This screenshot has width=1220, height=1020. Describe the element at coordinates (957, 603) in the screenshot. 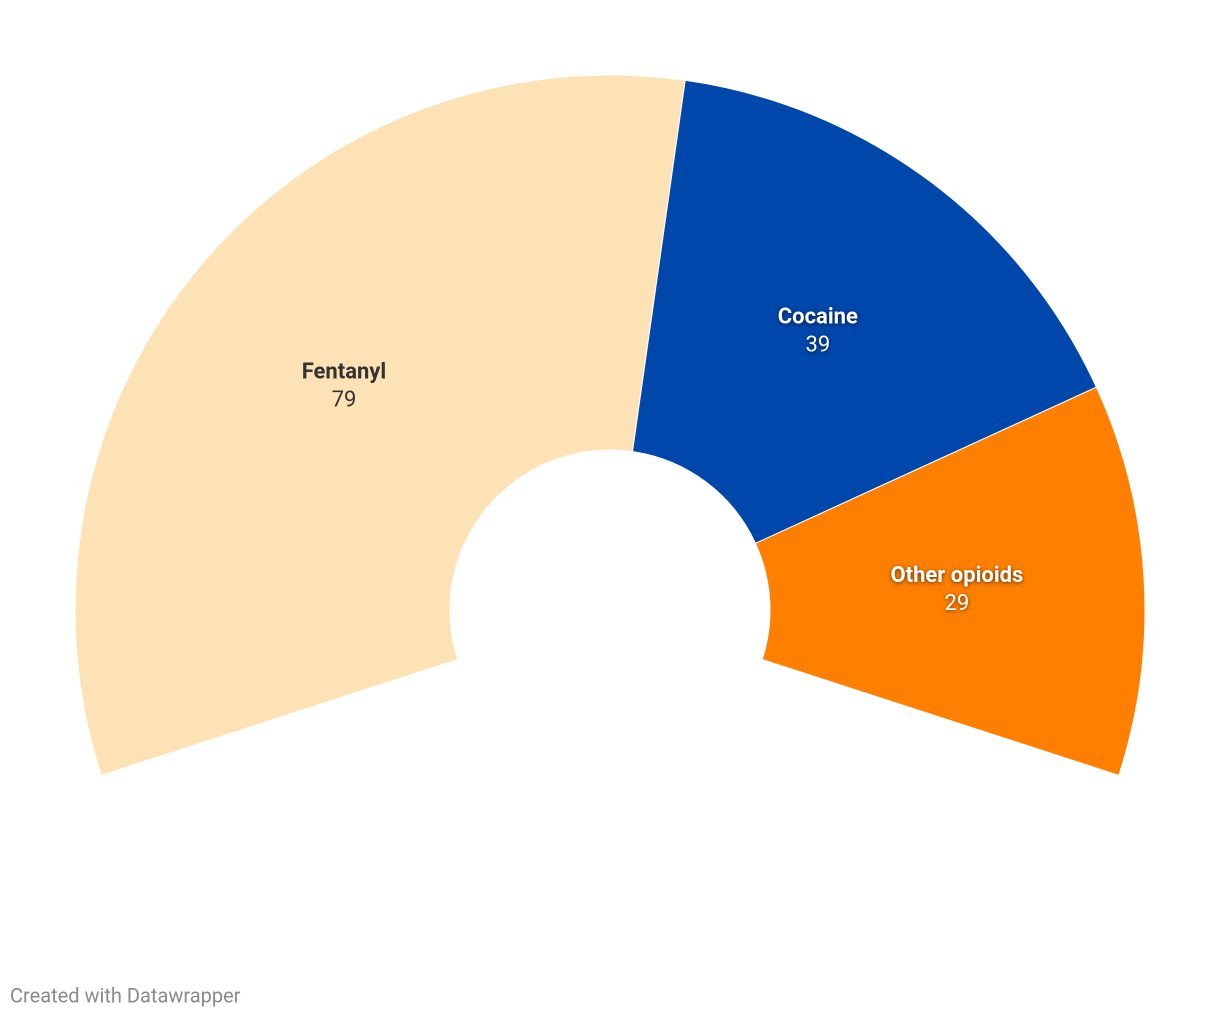

I see `segment-value: 29` at that location.